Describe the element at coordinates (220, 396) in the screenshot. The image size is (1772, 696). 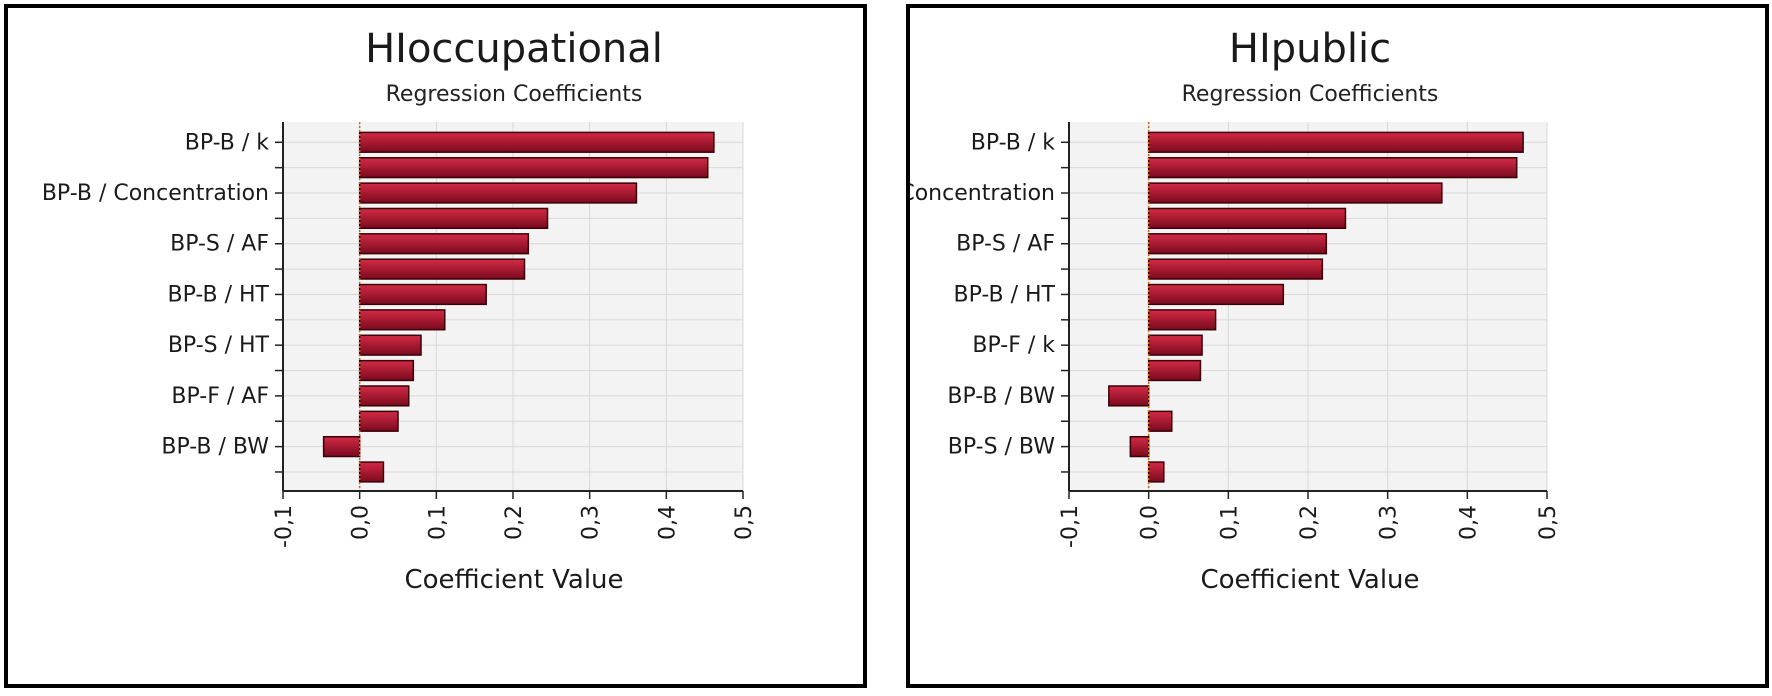
I see `y-tick-label: BP-F / AF` at that location.